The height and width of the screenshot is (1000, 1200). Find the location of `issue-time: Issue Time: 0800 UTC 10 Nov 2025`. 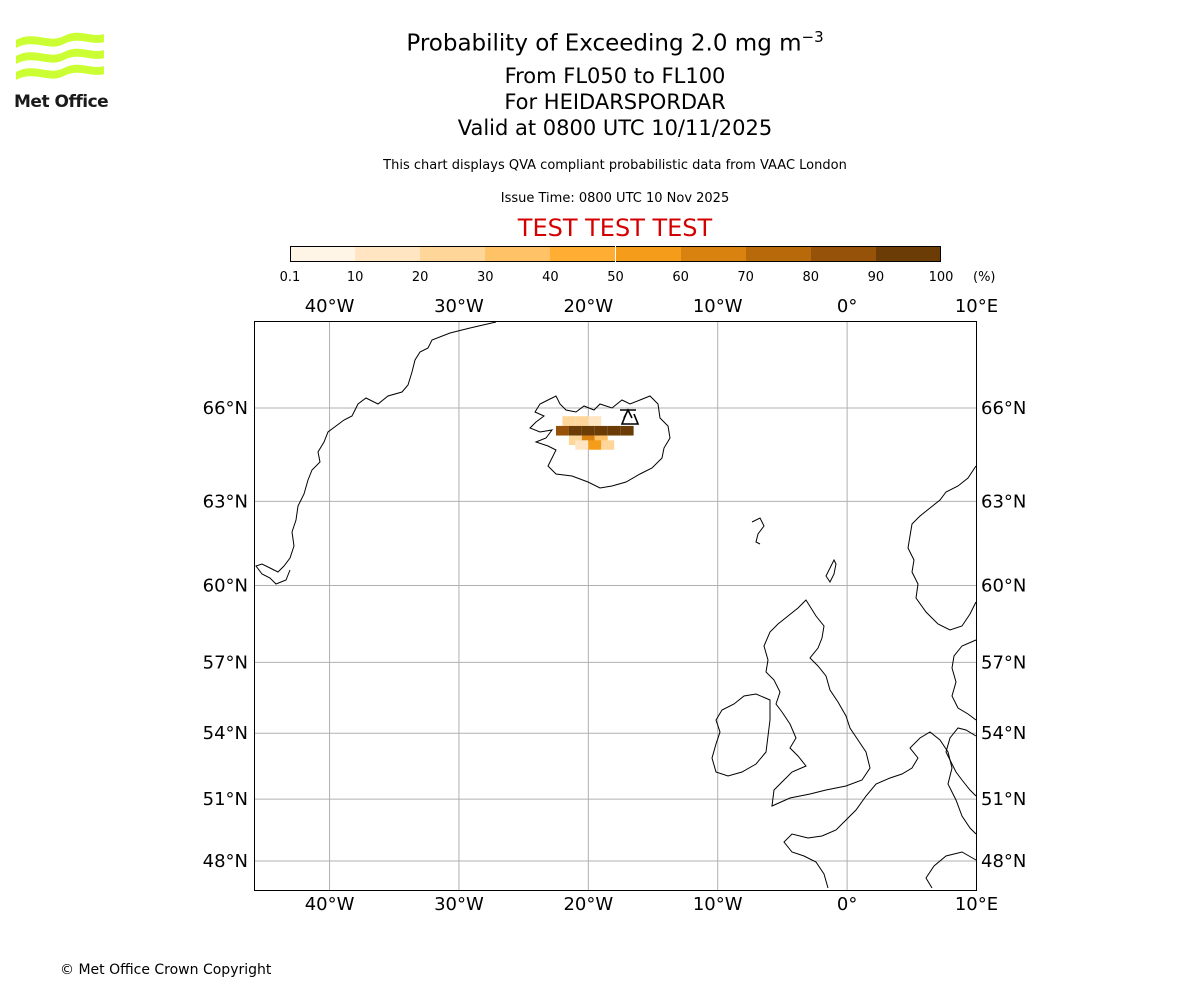

issue-time: Issue Time: 0800 UTC 10 Nov 2025 is located at coordinates (615, 198).